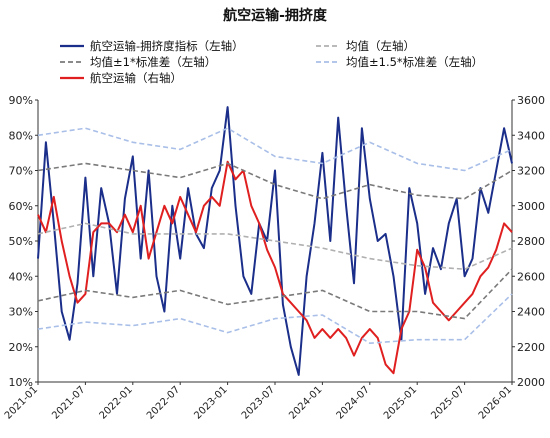  What do you see at coordinates (531, 347) in the screenshot?
I see `y-right-tick-label: 2200` at bounding box center [531, 347].